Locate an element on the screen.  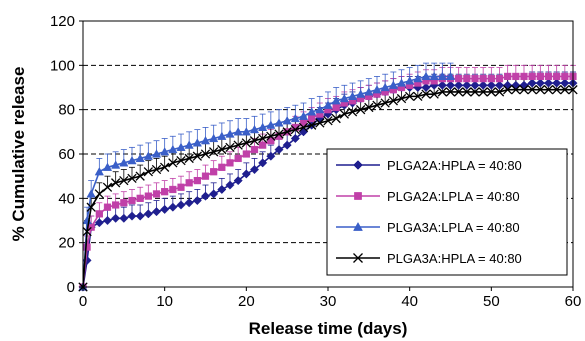
series-4-point-37-stroke-b is located at coordinates (377, 105).